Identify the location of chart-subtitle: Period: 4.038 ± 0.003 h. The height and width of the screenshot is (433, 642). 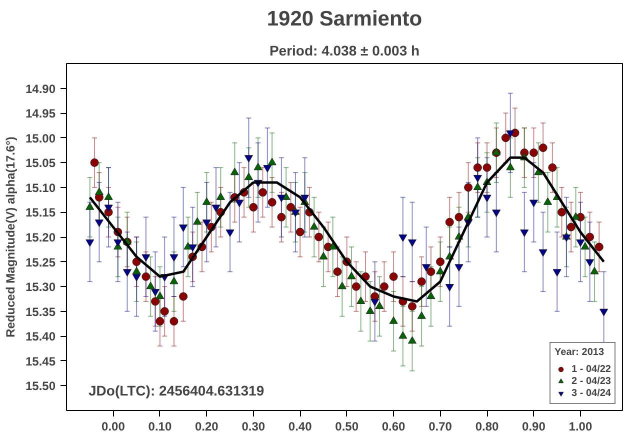
(344, 50).